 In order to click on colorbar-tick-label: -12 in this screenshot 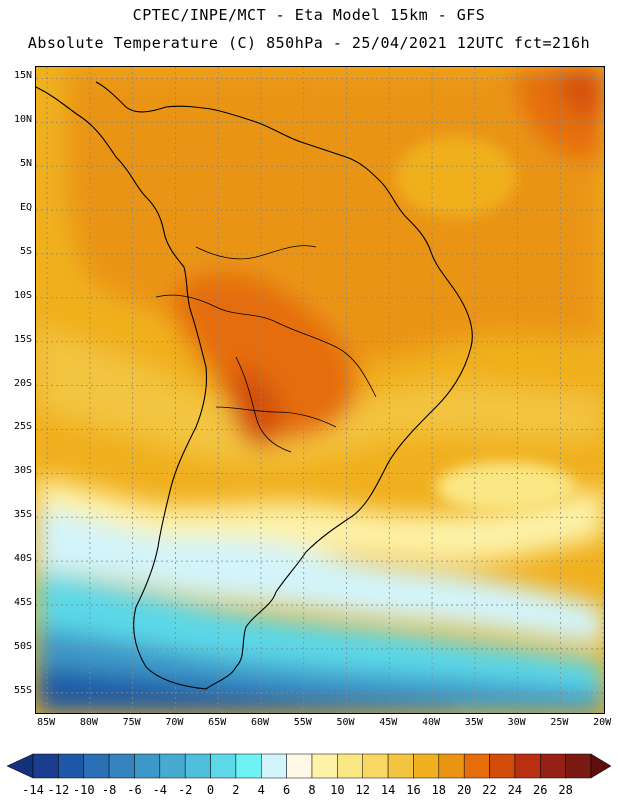, I will do `click(58, 790)`.